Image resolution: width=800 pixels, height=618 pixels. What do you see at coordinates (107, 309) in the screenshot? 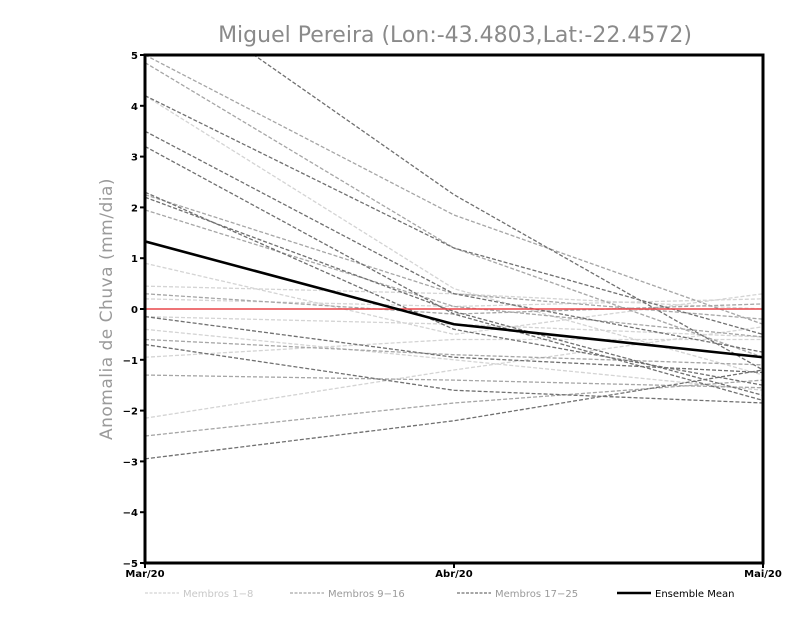
I see `y-axis-label: Anomalia de Chuva (mm/dia)` at bounding box center [107, 309].